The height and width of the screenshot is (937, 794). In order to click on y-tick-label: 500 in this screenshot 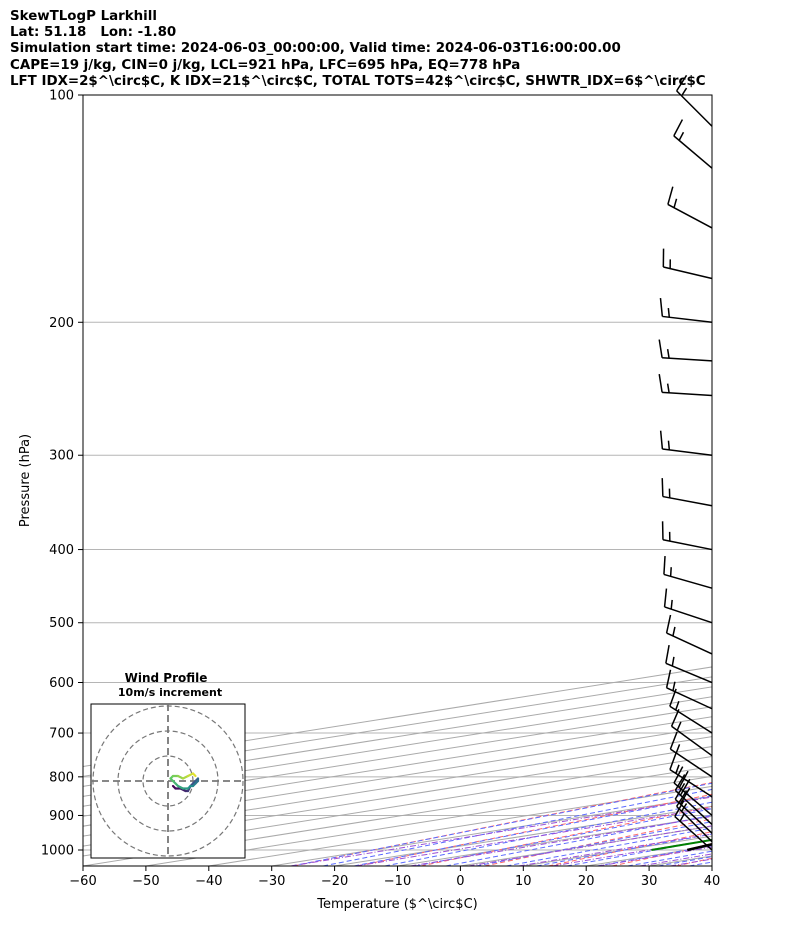, I will do `click(61, 623)`.